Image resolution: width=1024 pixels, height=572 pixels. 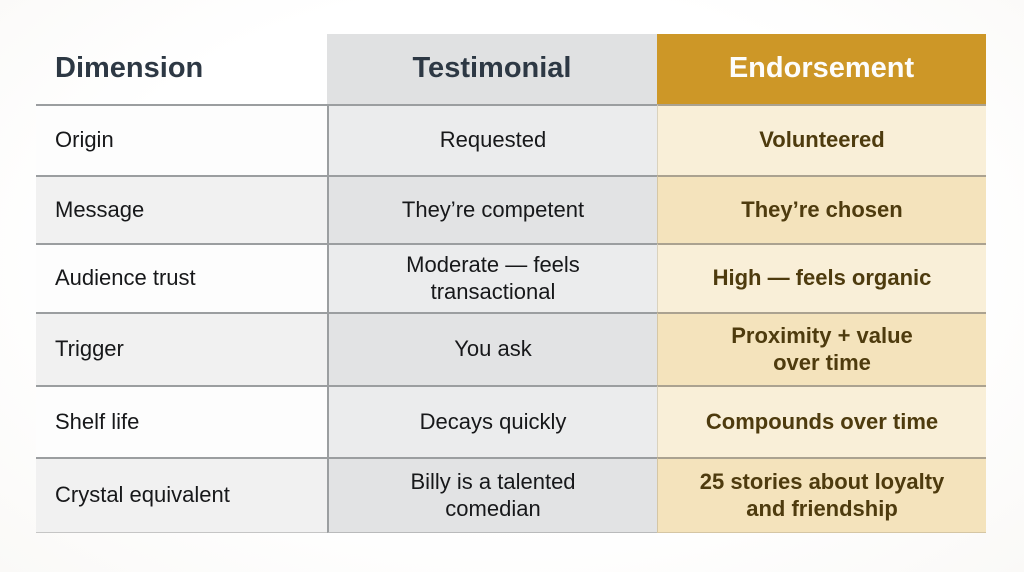 I want to click on row-crystal-equivalent-testimonial: Billy is a talented comedian, so click(x=492, y=495).